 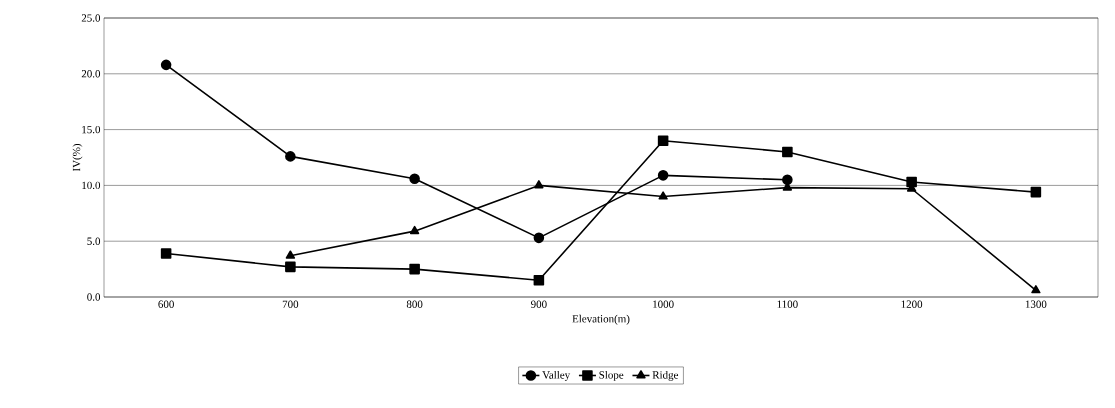 What do you see at coordinates (787, 304) in the screenshot?
I see `x-tick-label: 1100` at bounding box center [787, 304].